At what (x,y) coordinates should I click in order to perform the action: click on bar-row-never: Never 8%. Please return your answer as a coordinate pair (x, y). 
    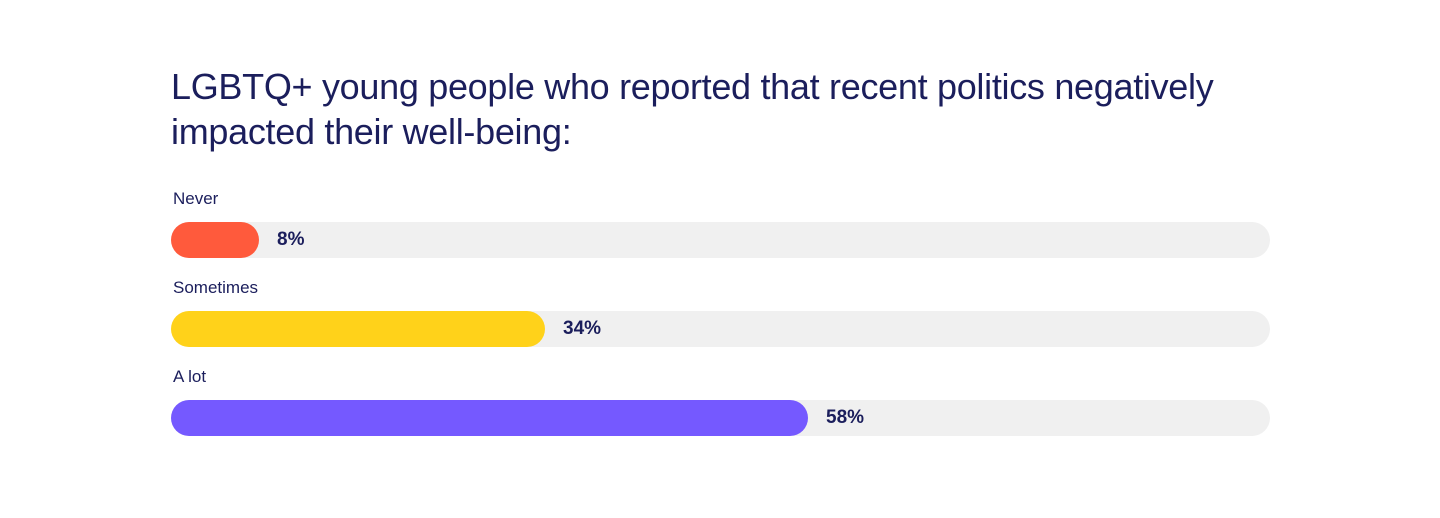
    Looking at the image, I should click on (720, 232).